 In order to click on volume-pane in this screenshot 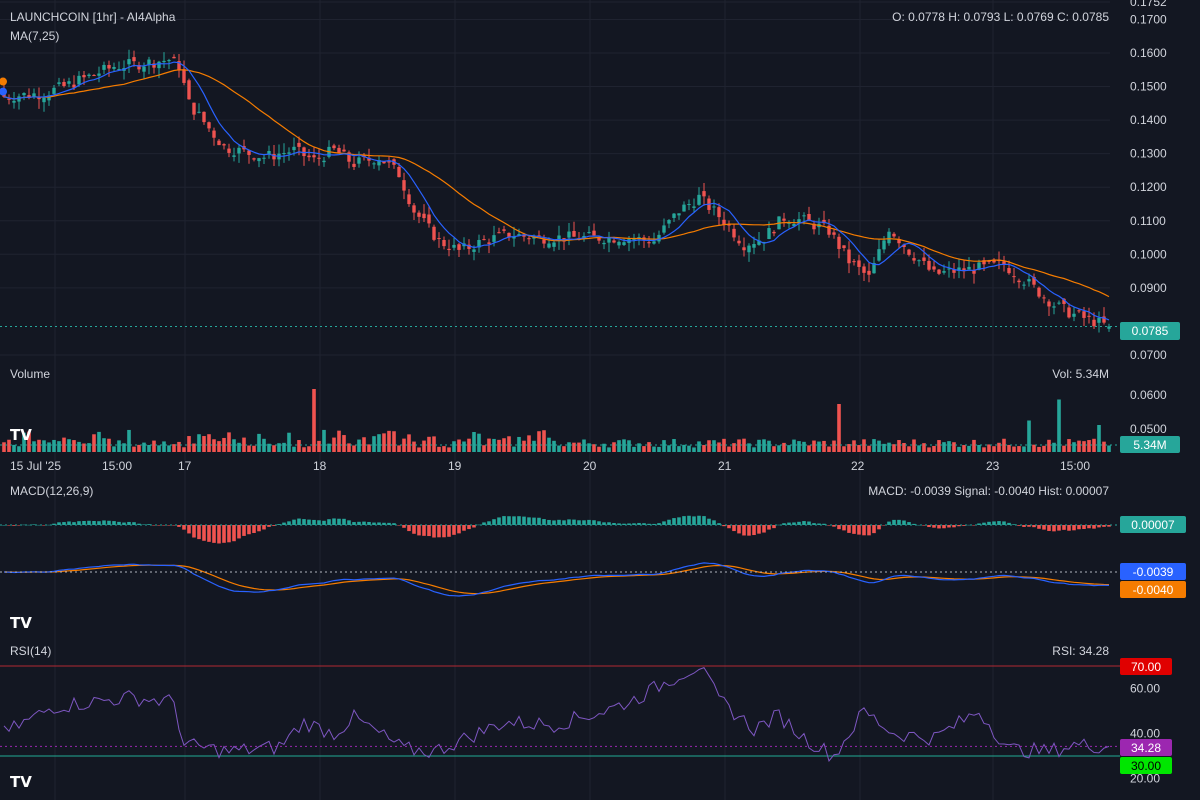, I will do `click(560, 420)`.